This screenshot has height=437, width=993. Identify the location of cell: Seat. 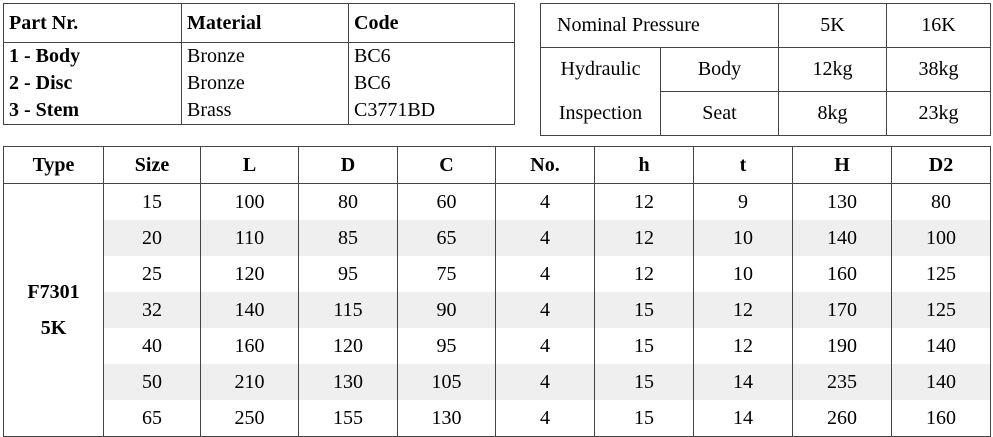
(719, 113).